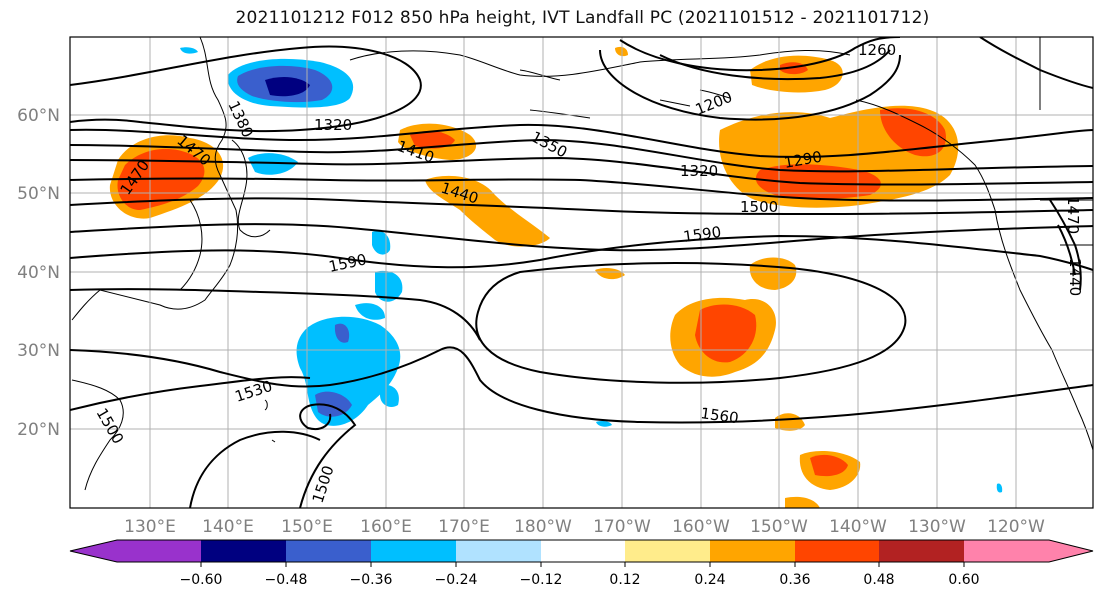 Image resolution: width=1105 pixels, height=601 pixels. I want to click on lat-label: 20°N, so click(38, 430).